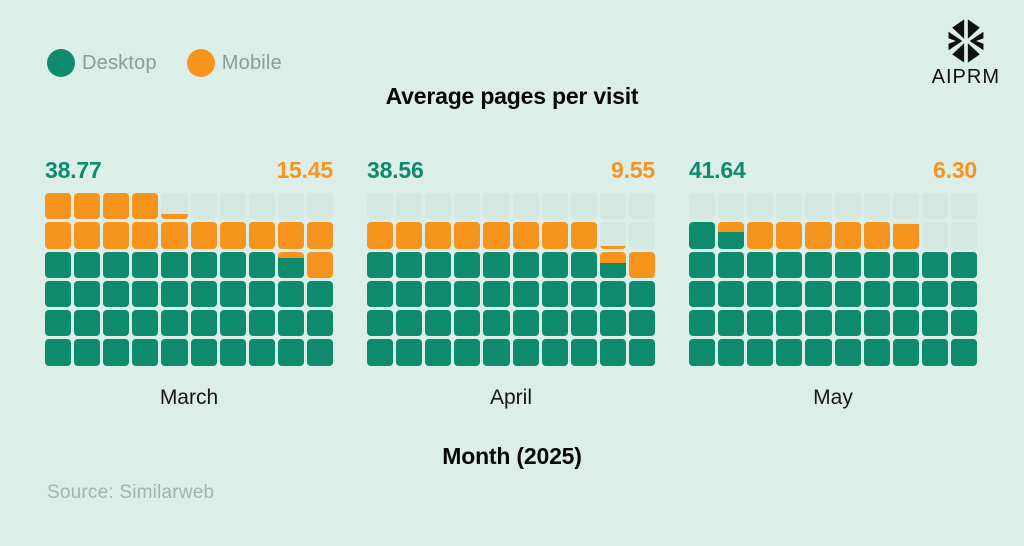 This screenshot has width=1024, height=546. What do you see at coordinates (119, 62) in the screenshot?
I see `legend-label-desktop: Desktop` at bounding box center [119, 62].